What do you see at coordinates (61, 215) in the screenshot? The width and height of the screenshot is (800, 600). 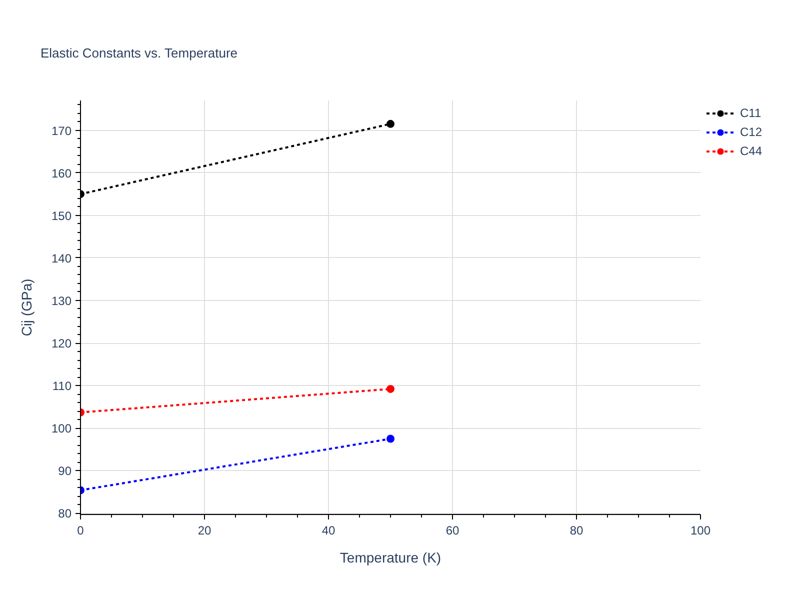 I see `y-tick-label: 150` at bounding box center [61, 215].